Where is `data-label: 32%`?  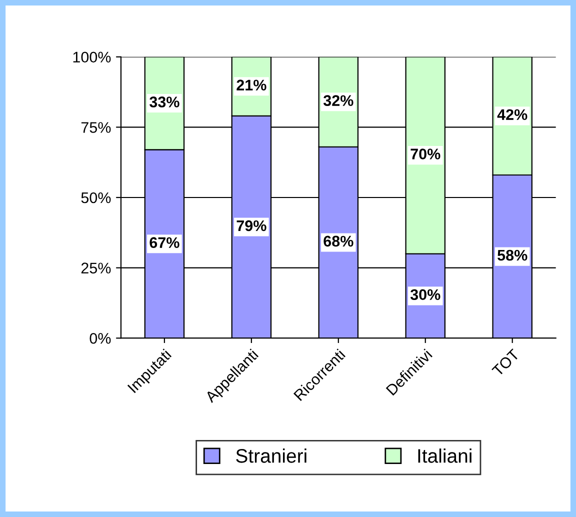
data-label: 32% is located at coordinates (338, 100).